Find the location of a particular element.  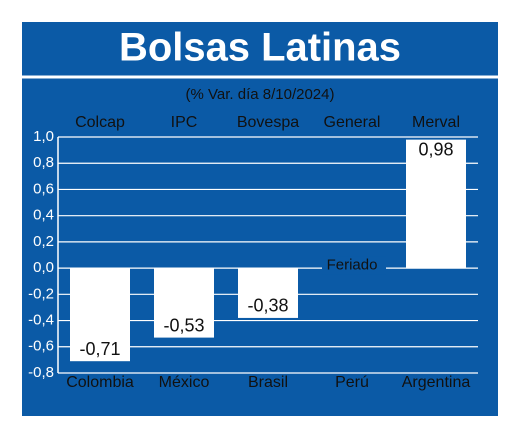

value-label: -0,71 is located at coordinates (99, 349).